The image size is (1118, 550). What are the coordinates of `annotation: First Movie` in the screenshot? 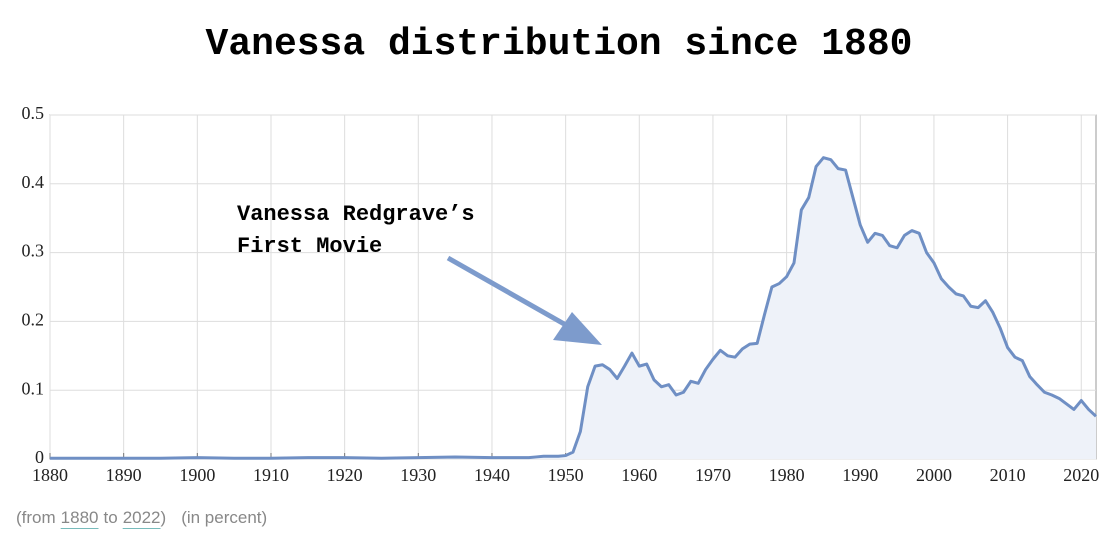 It's located at (309, 246).